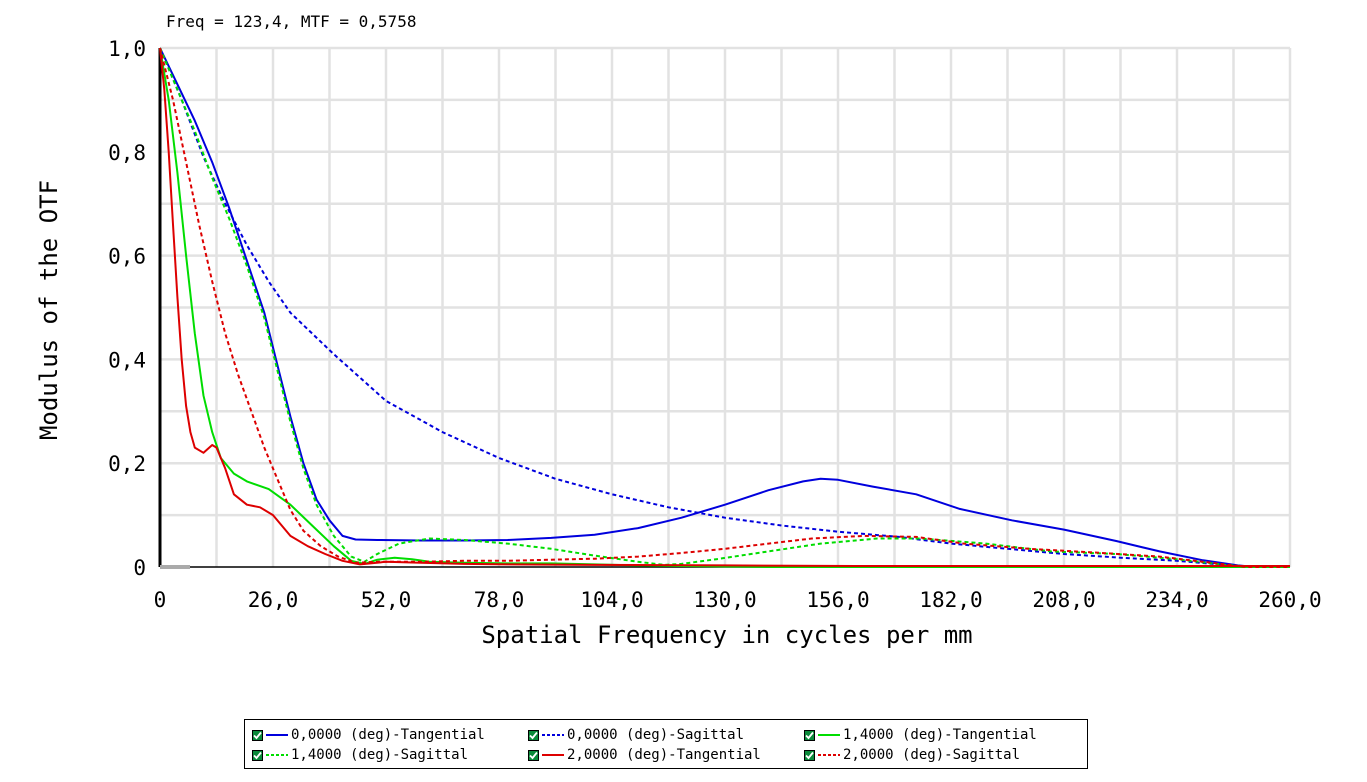 This screenshot has height=782, width=1367. Describe the element at coordinates (940, 735) in the screenshot. I see `legend-label: 1,4000 (deg)-Tangential` at that location.